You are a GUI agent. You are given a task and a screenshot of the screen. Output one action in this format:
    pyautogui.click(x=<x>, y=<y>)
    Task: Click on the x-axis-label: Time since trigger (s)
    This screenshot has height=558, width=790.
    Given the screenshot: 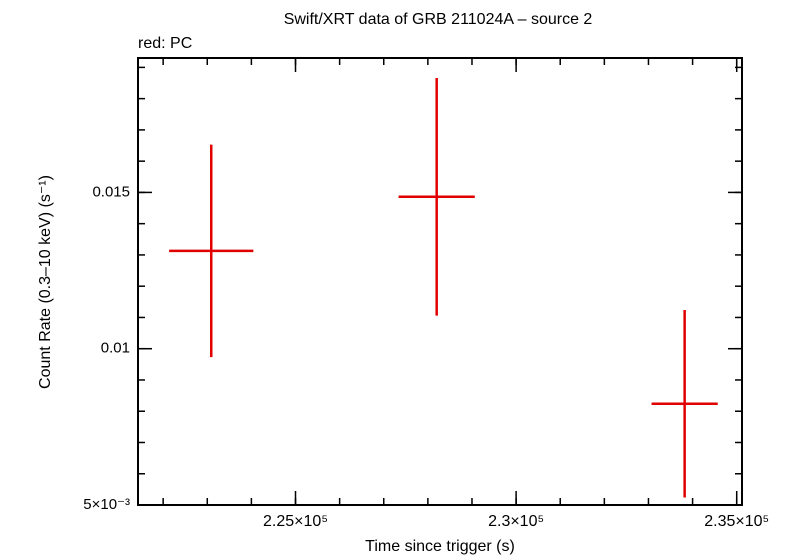 What is the action you would take?
    pyautogui.click(x=440, y=546)
    